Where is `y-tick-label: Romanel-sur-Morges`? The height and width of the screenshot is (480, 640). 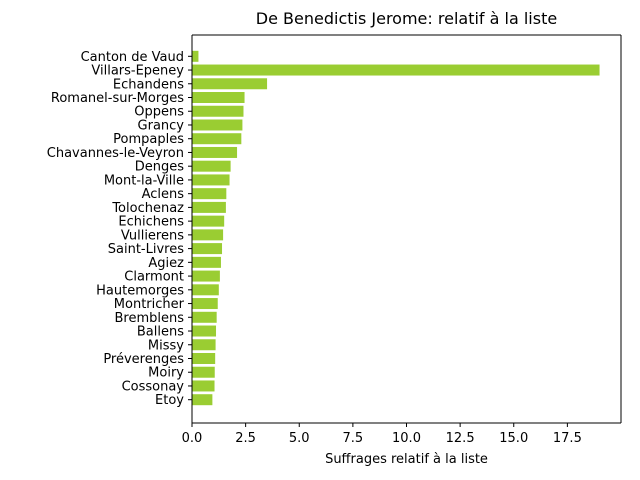
y-tick-label: Romanel-sur-Morges is located at coordinates (117, 98).